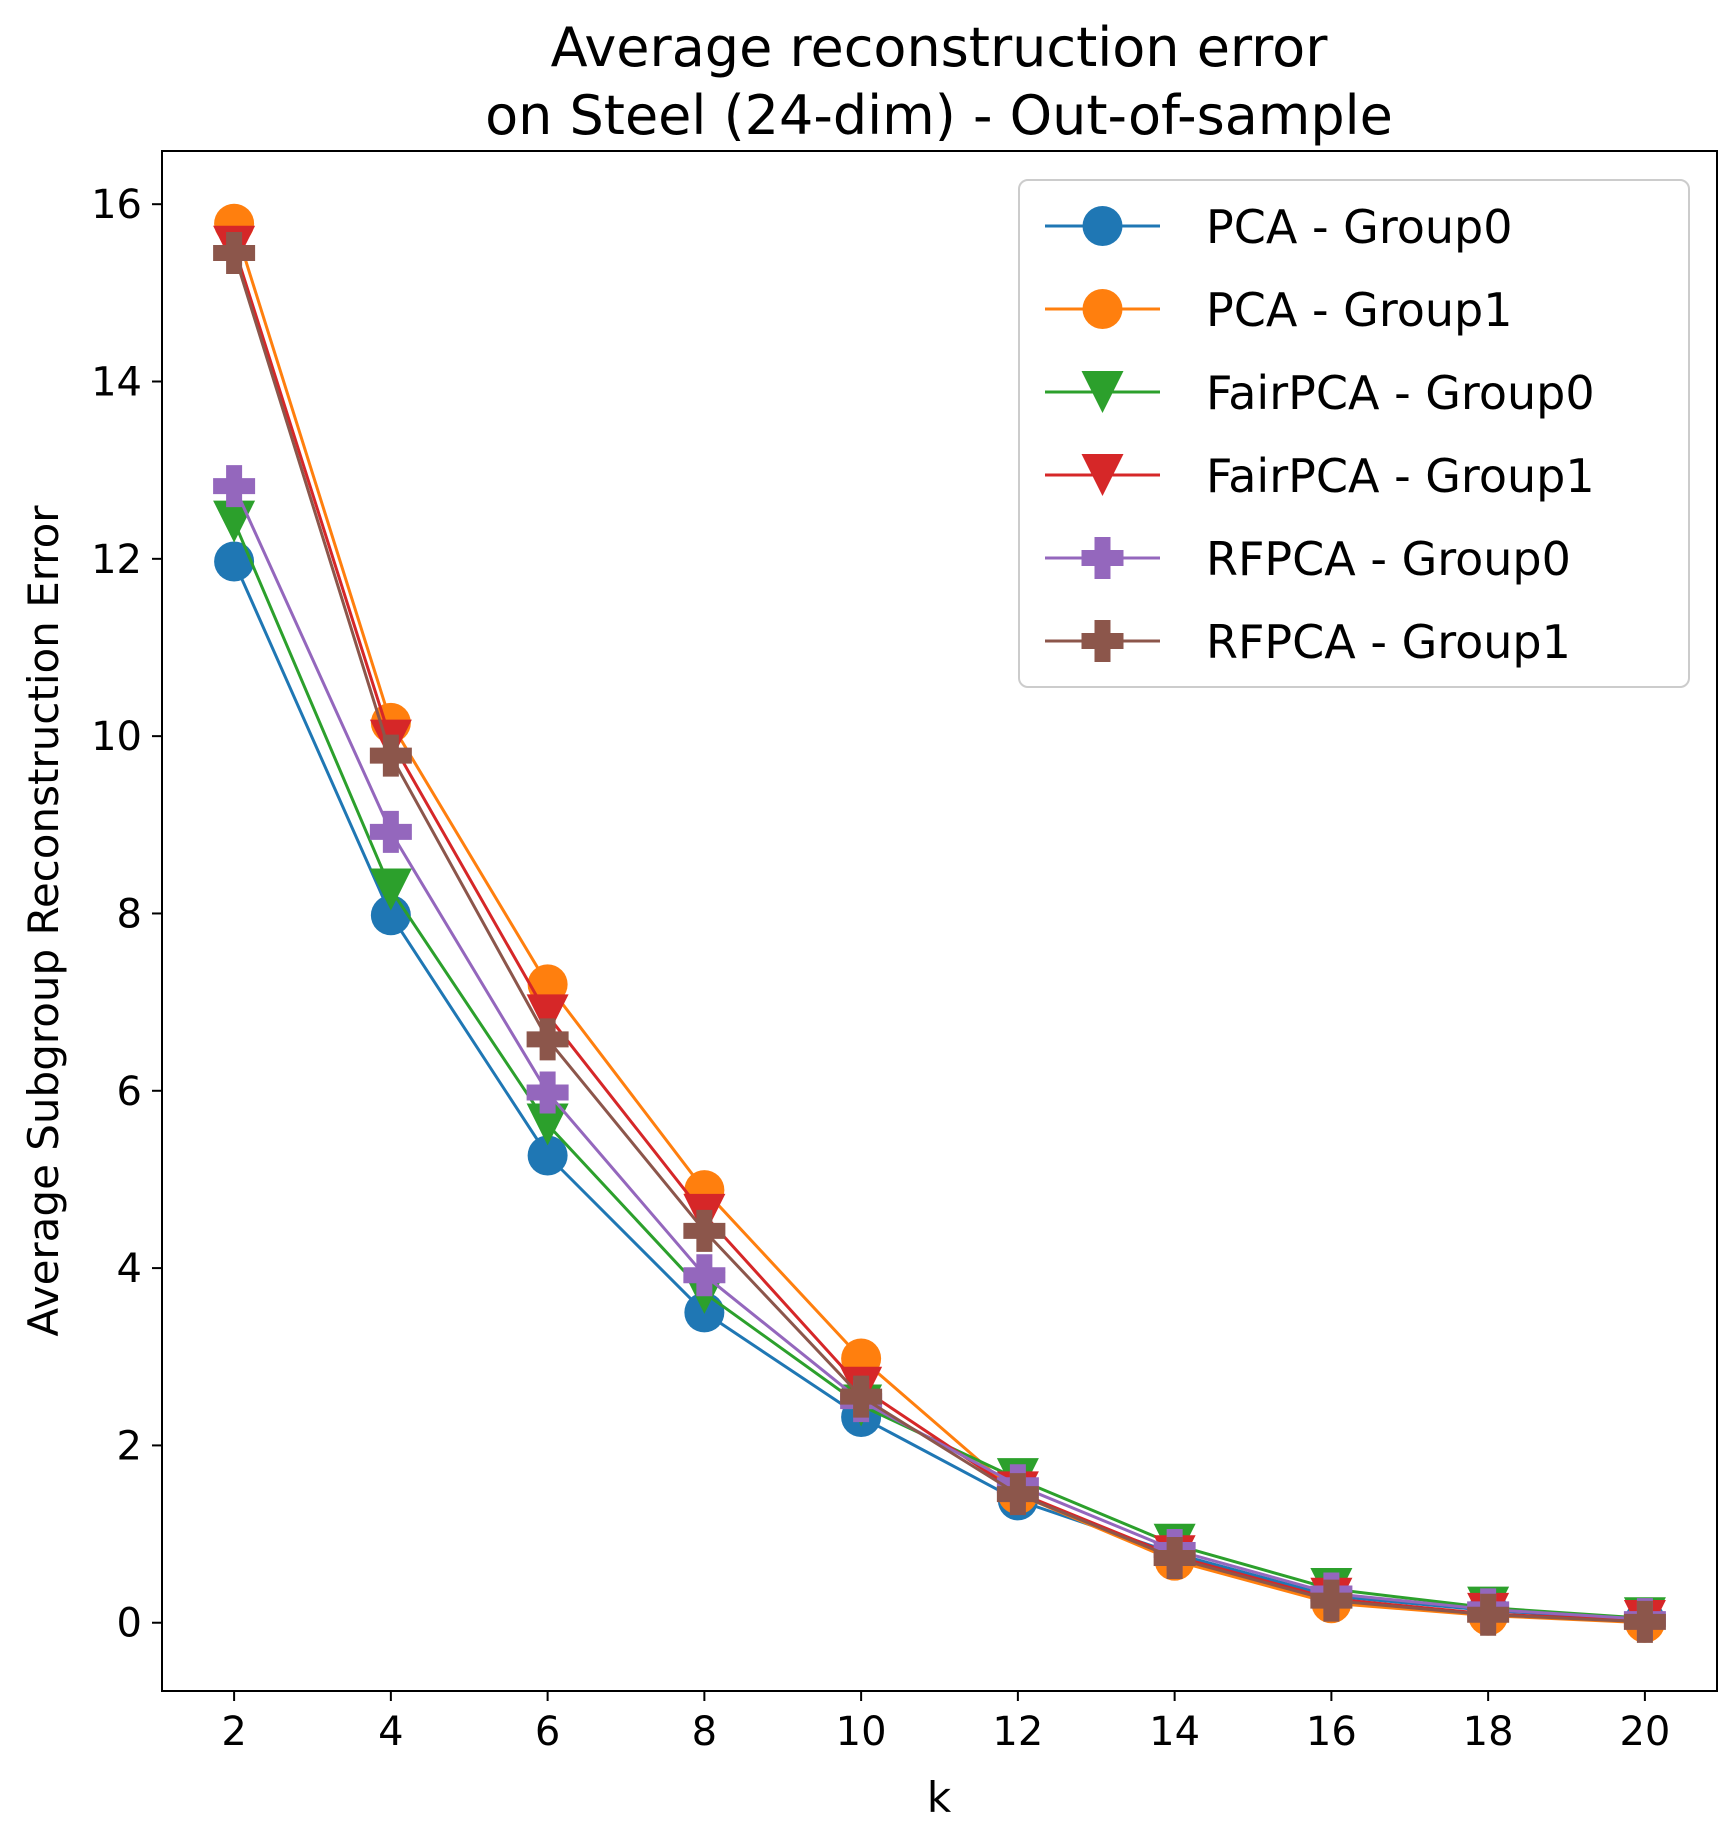  I want to click on x-tick-label: 12, so click(1017, 1732).